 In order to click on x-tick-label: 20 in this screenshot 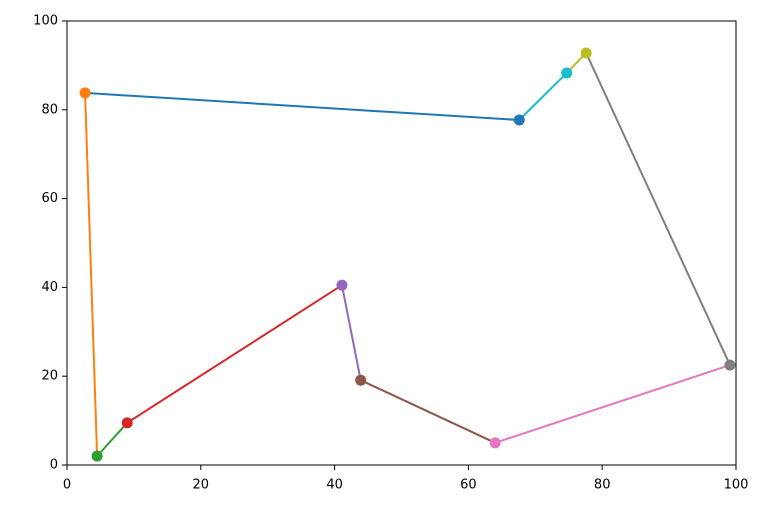, I will do `click(201, 485)`.